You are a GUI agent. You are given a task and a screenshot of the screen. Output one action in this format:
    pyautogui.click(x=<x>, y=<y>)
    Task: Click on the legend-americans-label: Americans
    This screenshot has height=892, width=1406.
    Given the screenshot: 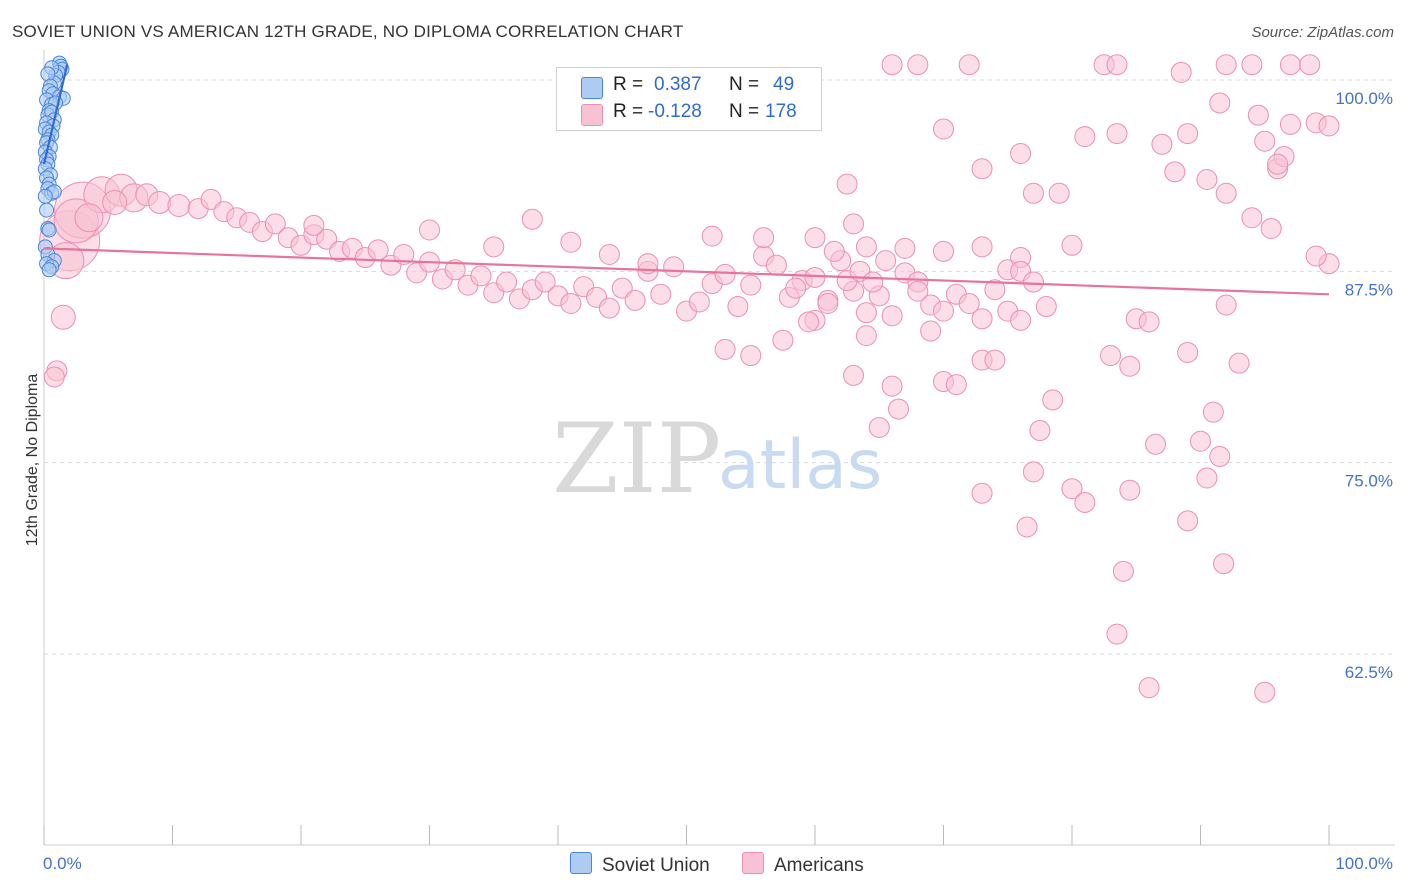 What is the action you would take?
    pyautogui.click(x=819, y=865)
    